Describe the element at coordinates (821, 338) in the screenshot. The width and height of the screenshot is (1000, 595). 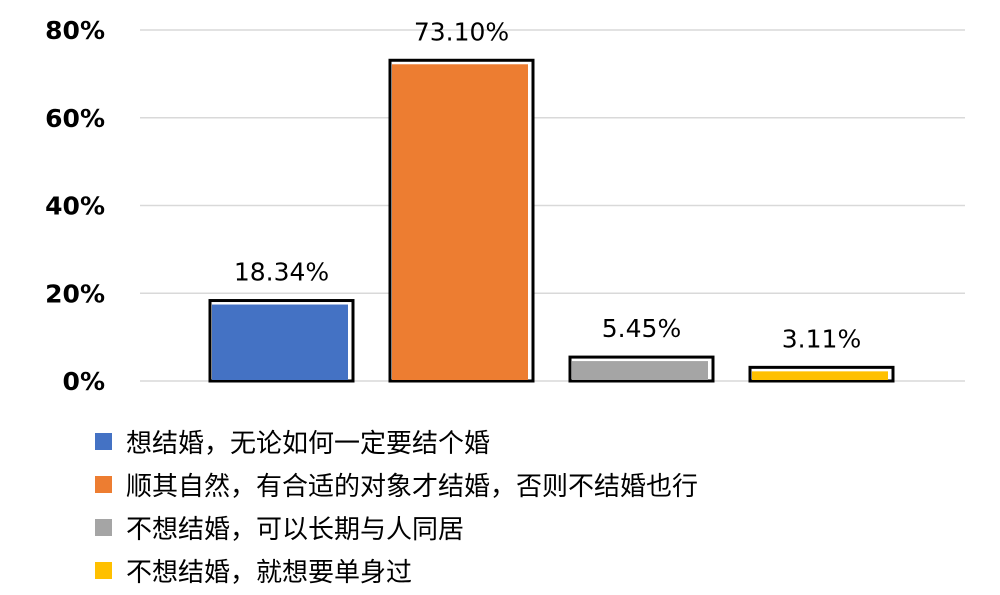
I see `data-label: 3.11%` at that location.